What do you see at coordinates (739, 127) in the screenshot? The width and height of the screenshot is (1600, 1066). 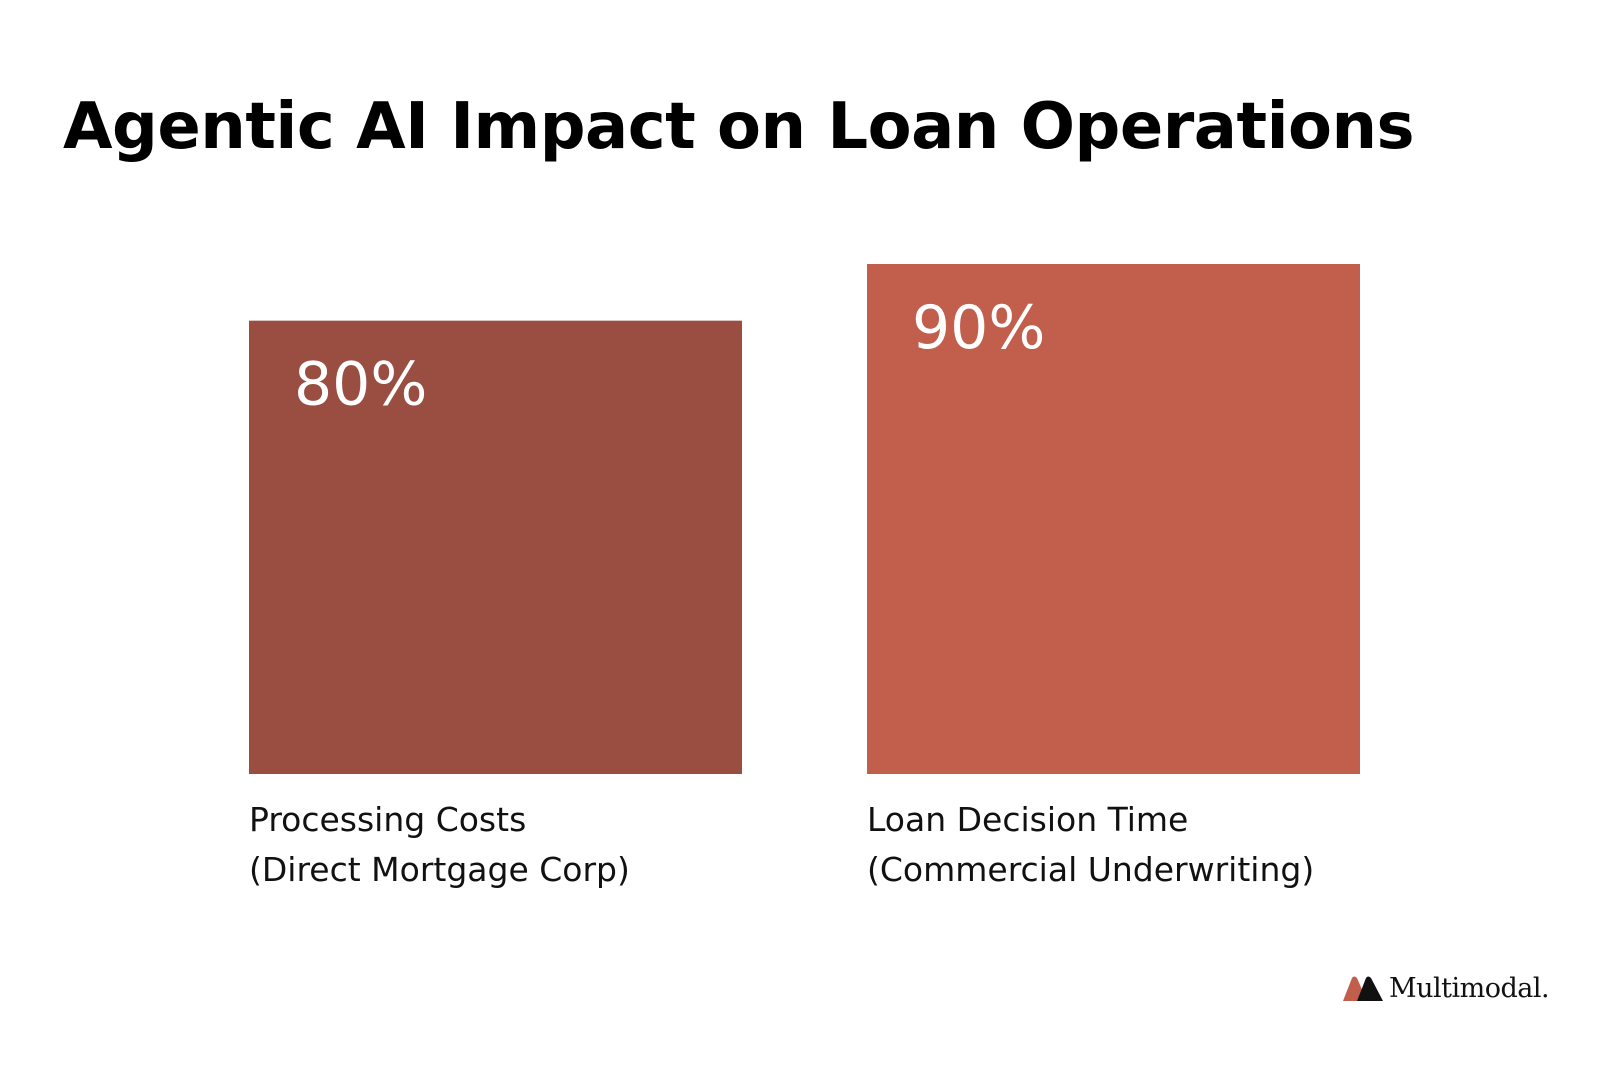 I see `chart-title: Agentic AI Impact on Loan Operations` at bounding box center [739, 127].